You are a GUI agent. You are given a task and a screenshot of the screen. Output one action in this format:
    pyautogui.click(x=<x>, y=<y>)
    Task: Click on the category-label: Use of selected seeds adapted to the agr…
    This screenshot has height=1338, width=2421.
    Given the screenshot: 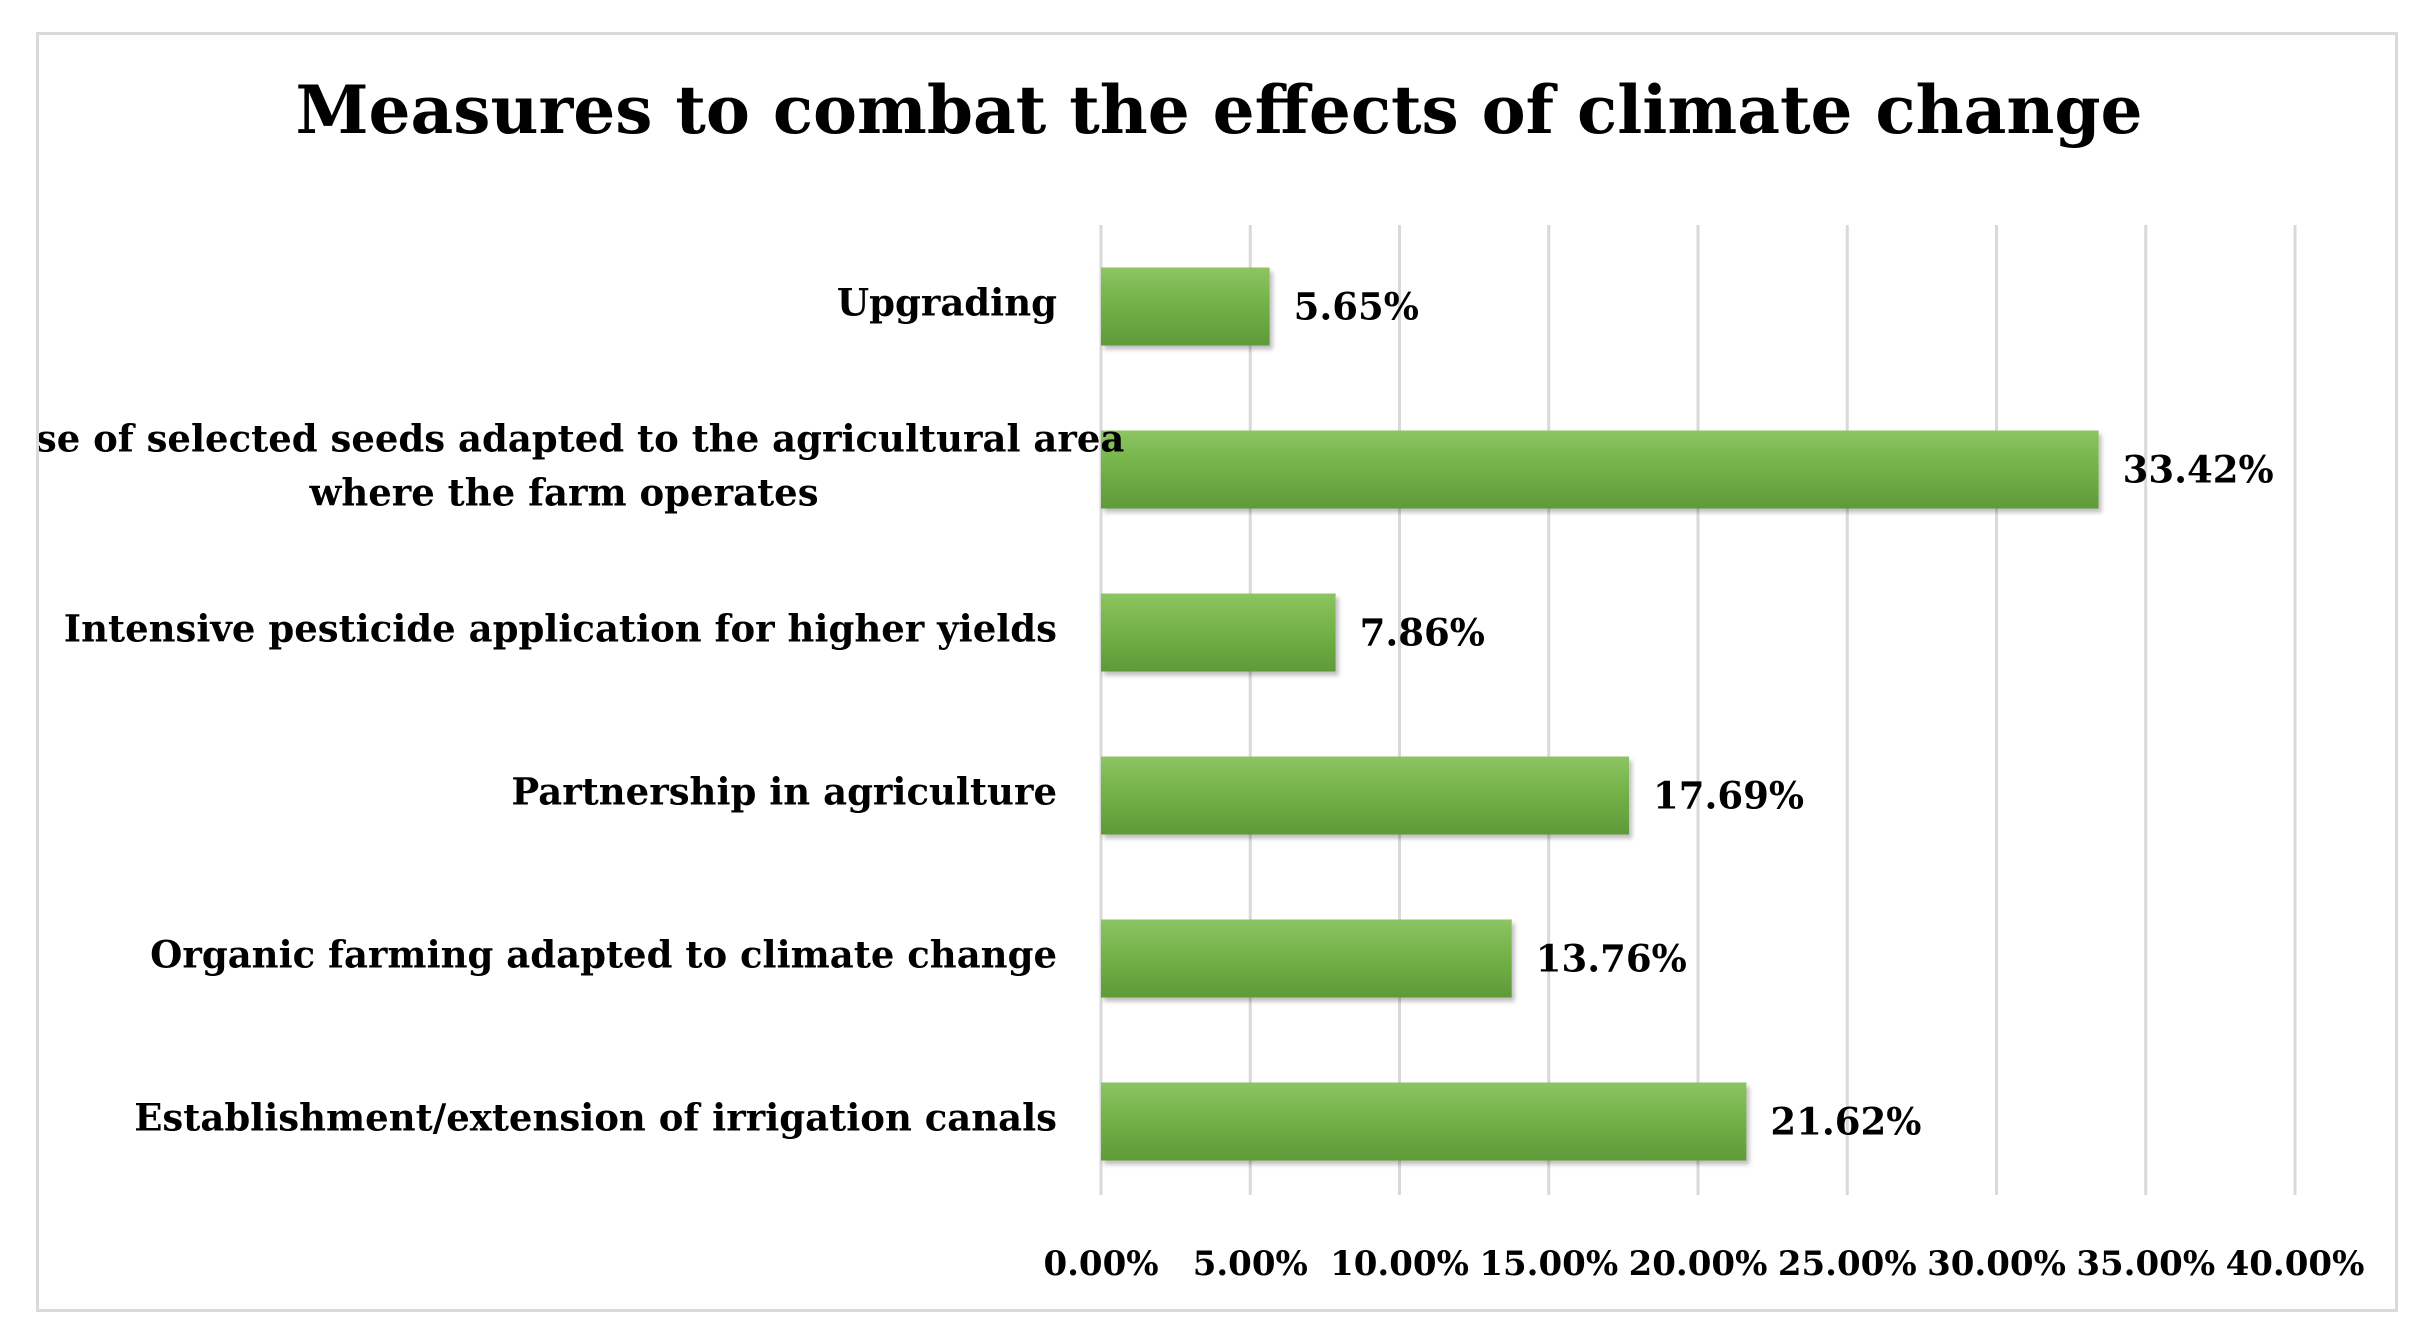 What is the action you would take?
    pyautogui.click(x=581, y=466)
    